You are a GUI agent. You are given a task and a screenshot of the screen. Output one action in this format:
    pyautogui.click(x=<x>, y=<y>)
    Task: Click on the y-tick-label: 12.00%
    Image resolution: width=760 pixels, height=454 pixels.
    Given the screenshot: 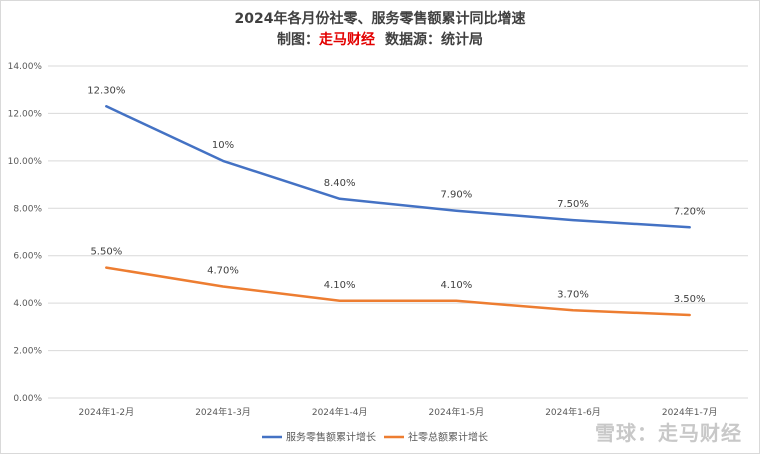 What is the action you would take?
    pyautogui.click(x=25, y=114)
    